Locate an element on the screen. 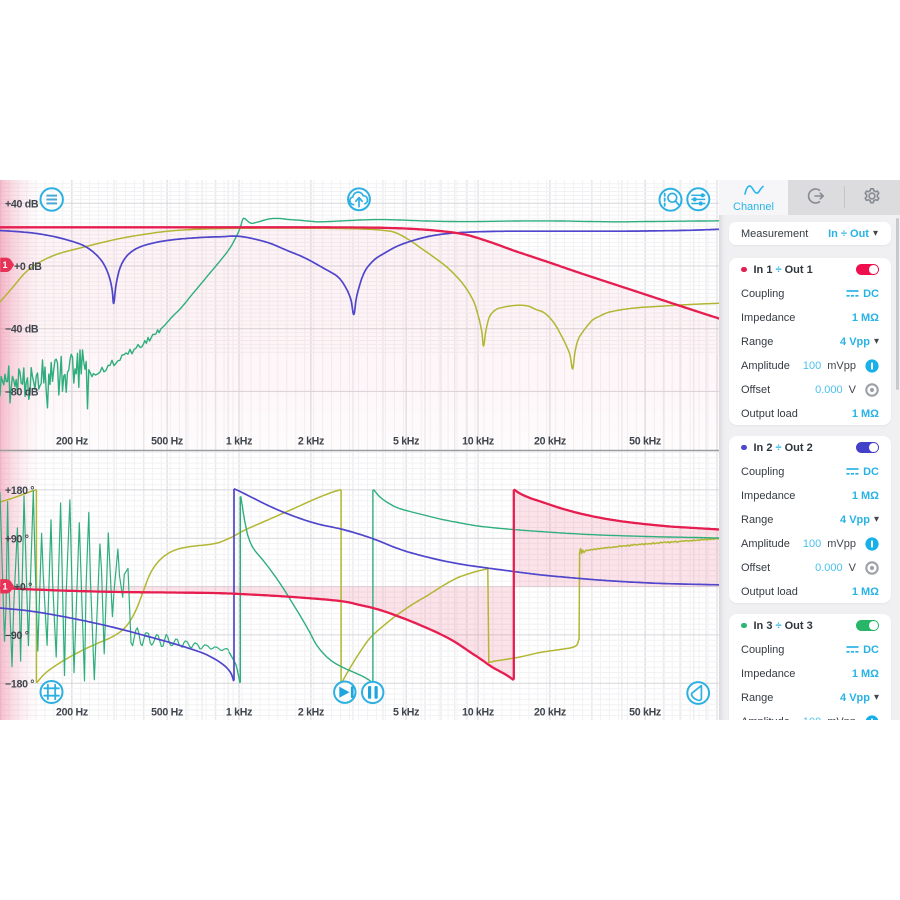 The image size is (900, 900). svg-text: +0 dB is located at coordinates (28, 267).